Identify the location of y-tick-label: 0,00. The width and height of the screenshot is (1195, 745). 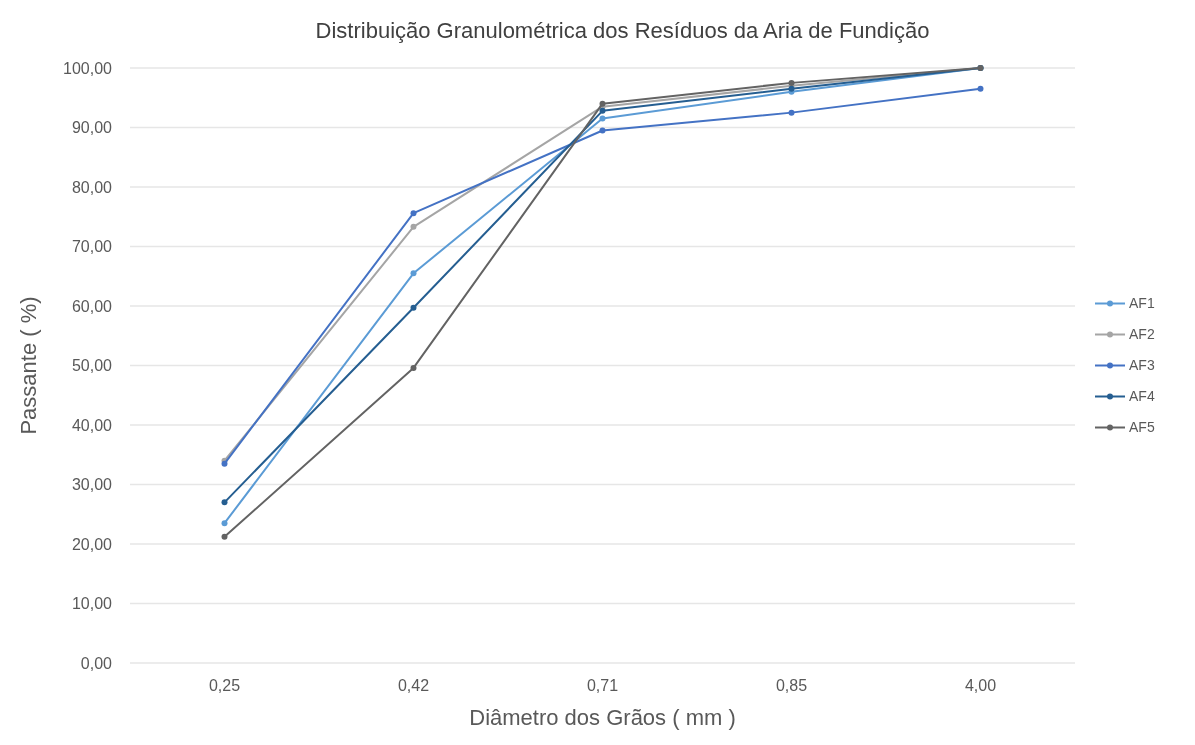
(96, 663).